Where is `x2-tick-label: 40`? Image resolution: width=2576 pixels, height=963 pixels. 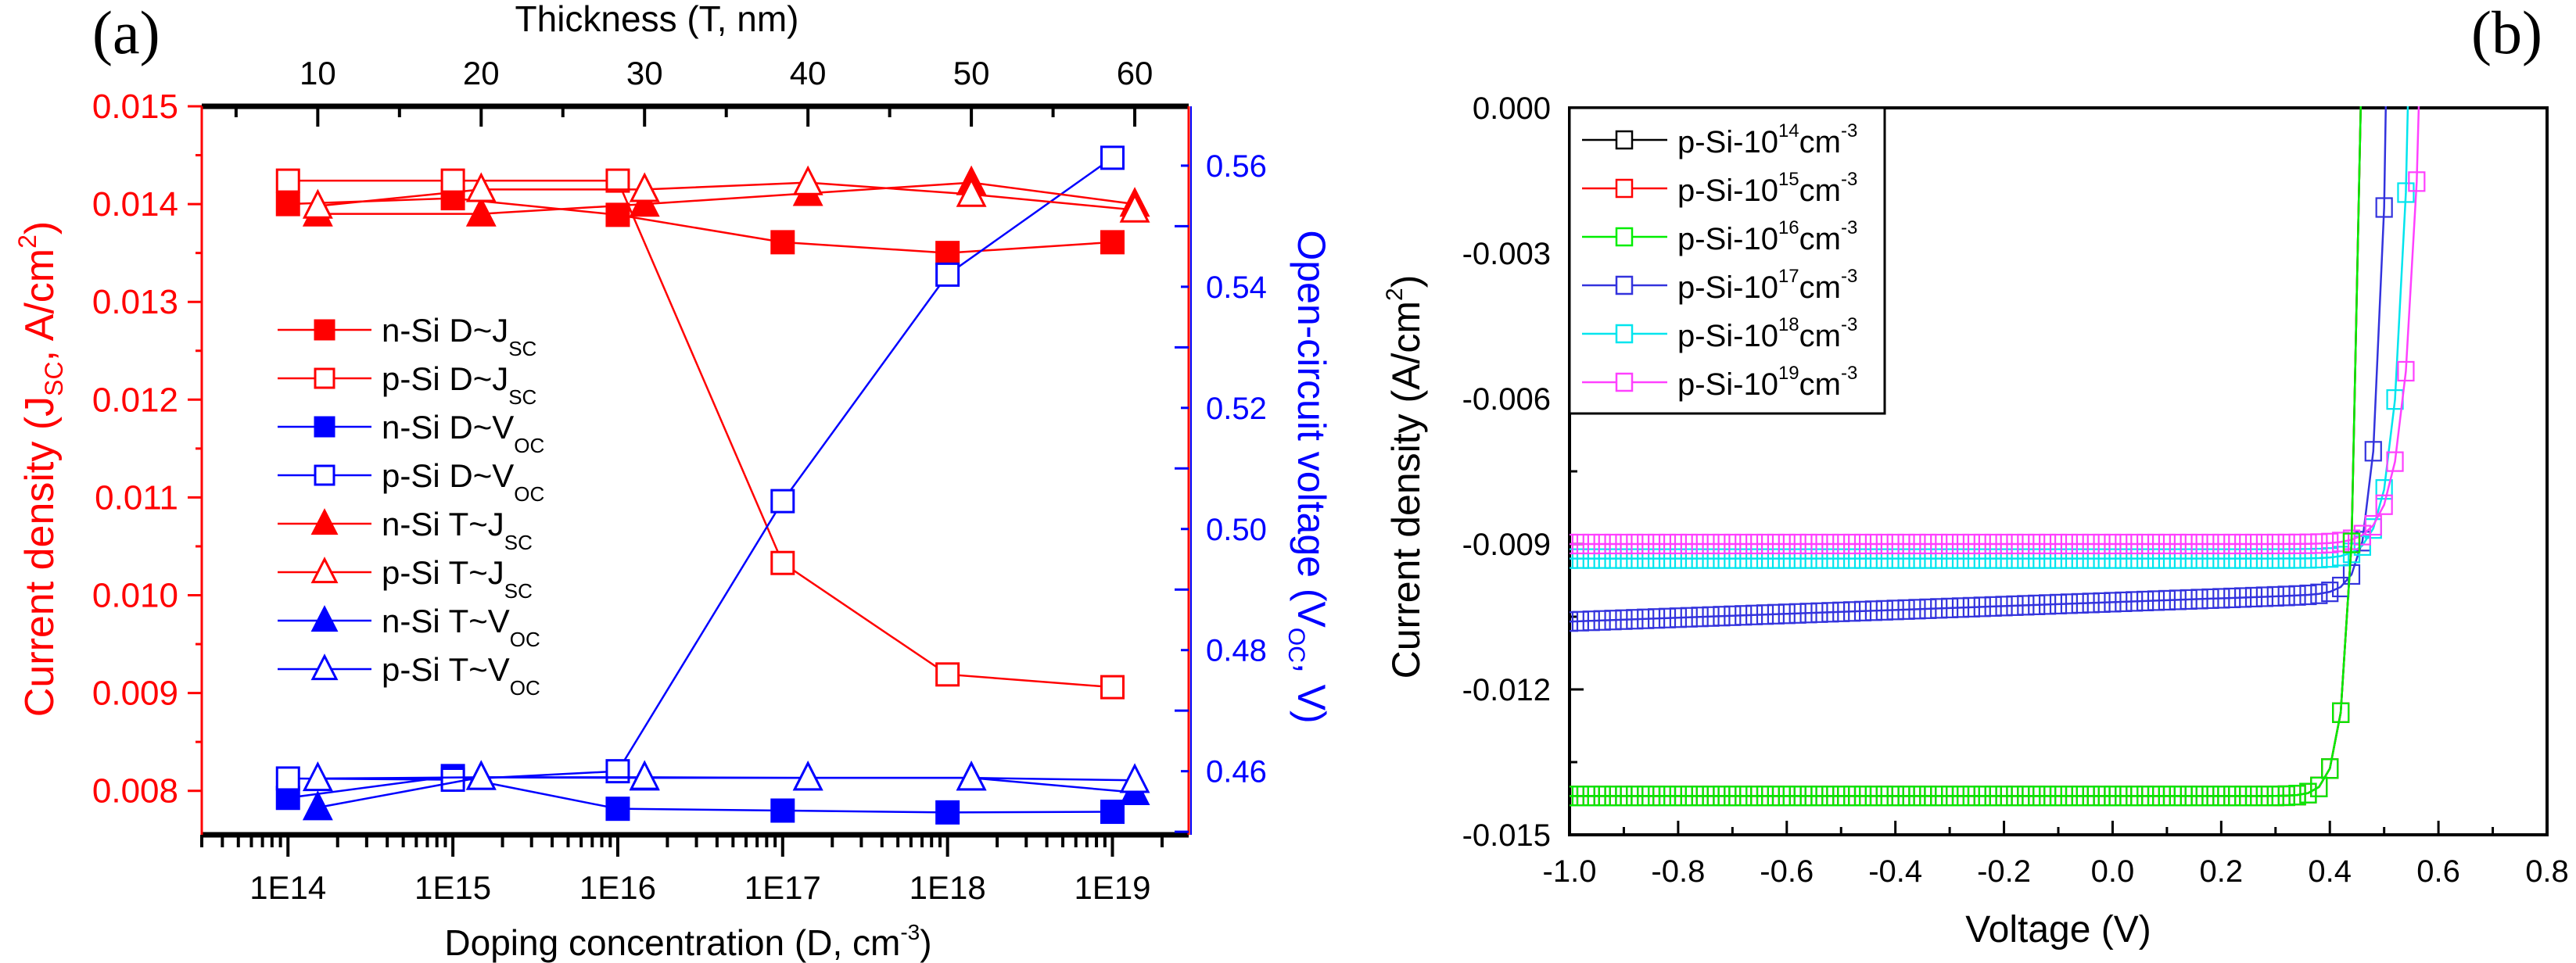
x2-tick-label: 40 is located at coordinates (808, 73).